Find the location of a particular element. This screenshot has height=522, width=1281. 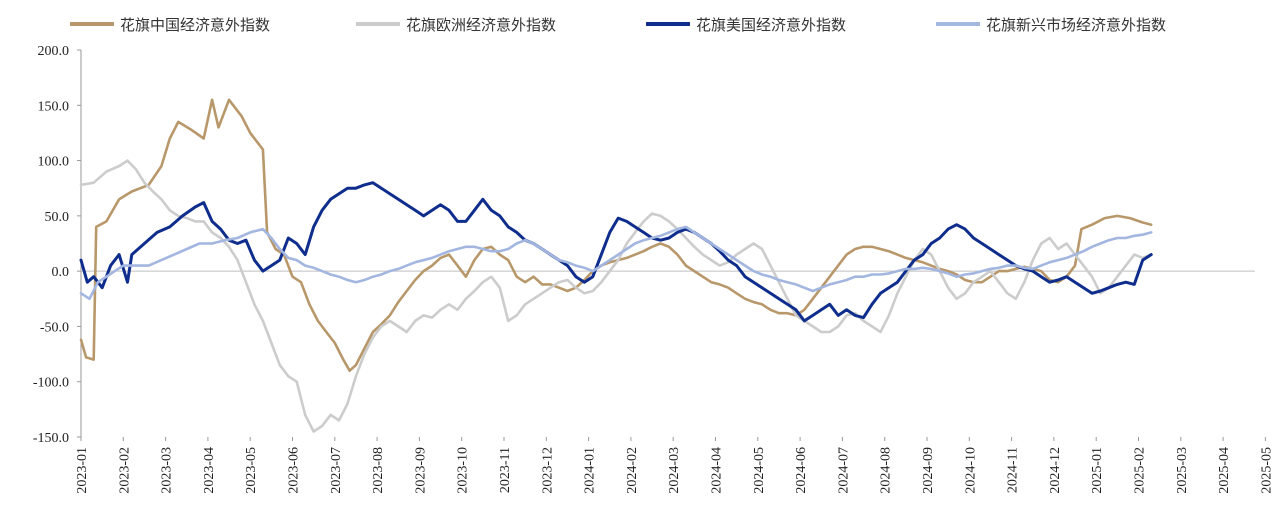

x-tick-label: 2023-08 is located at coordinates (378, 470).